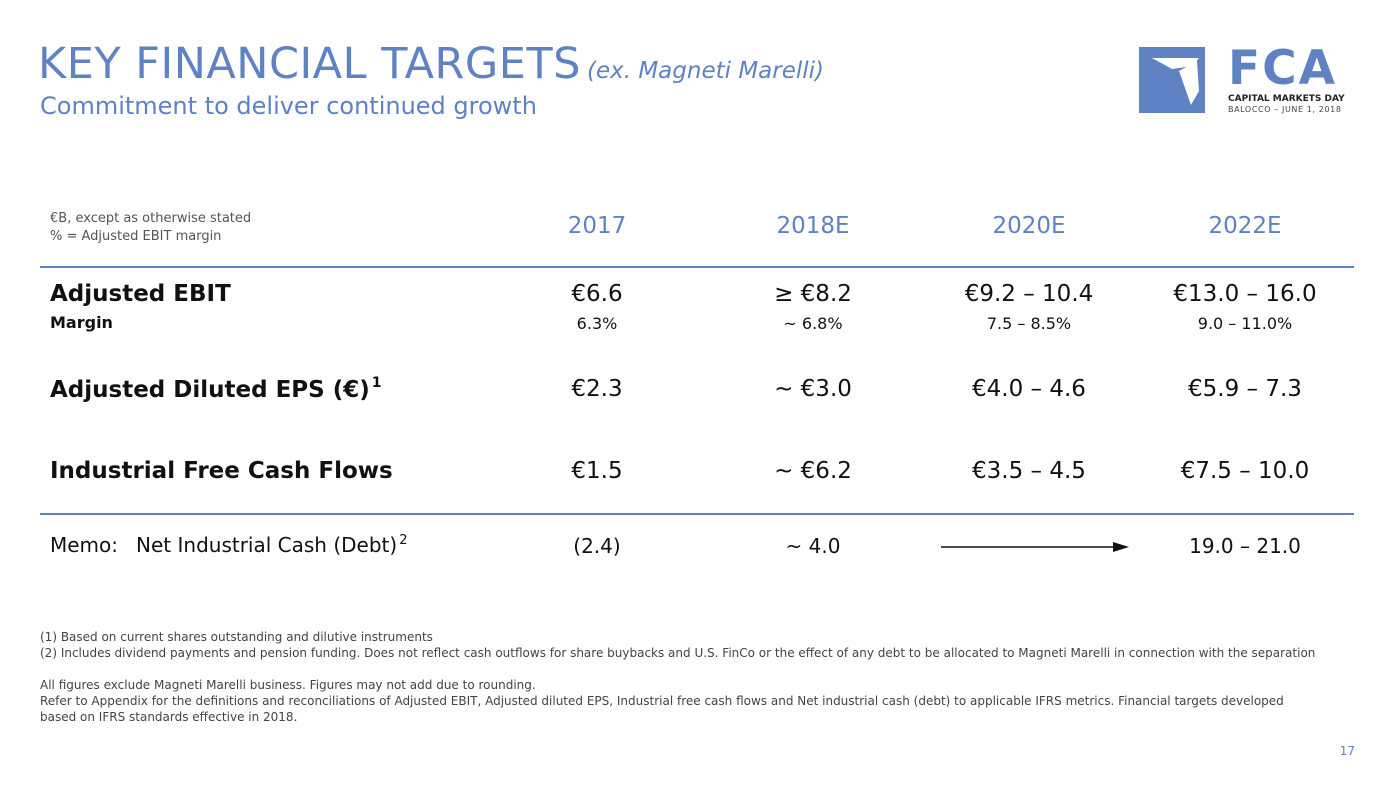 This screenshot has width=1389, height=785. What do you see at coordinates (1245, 389) in the screenshot?
I see `eps-2022e: €5.9 – 7.3` at bounding box center [1245, 389].